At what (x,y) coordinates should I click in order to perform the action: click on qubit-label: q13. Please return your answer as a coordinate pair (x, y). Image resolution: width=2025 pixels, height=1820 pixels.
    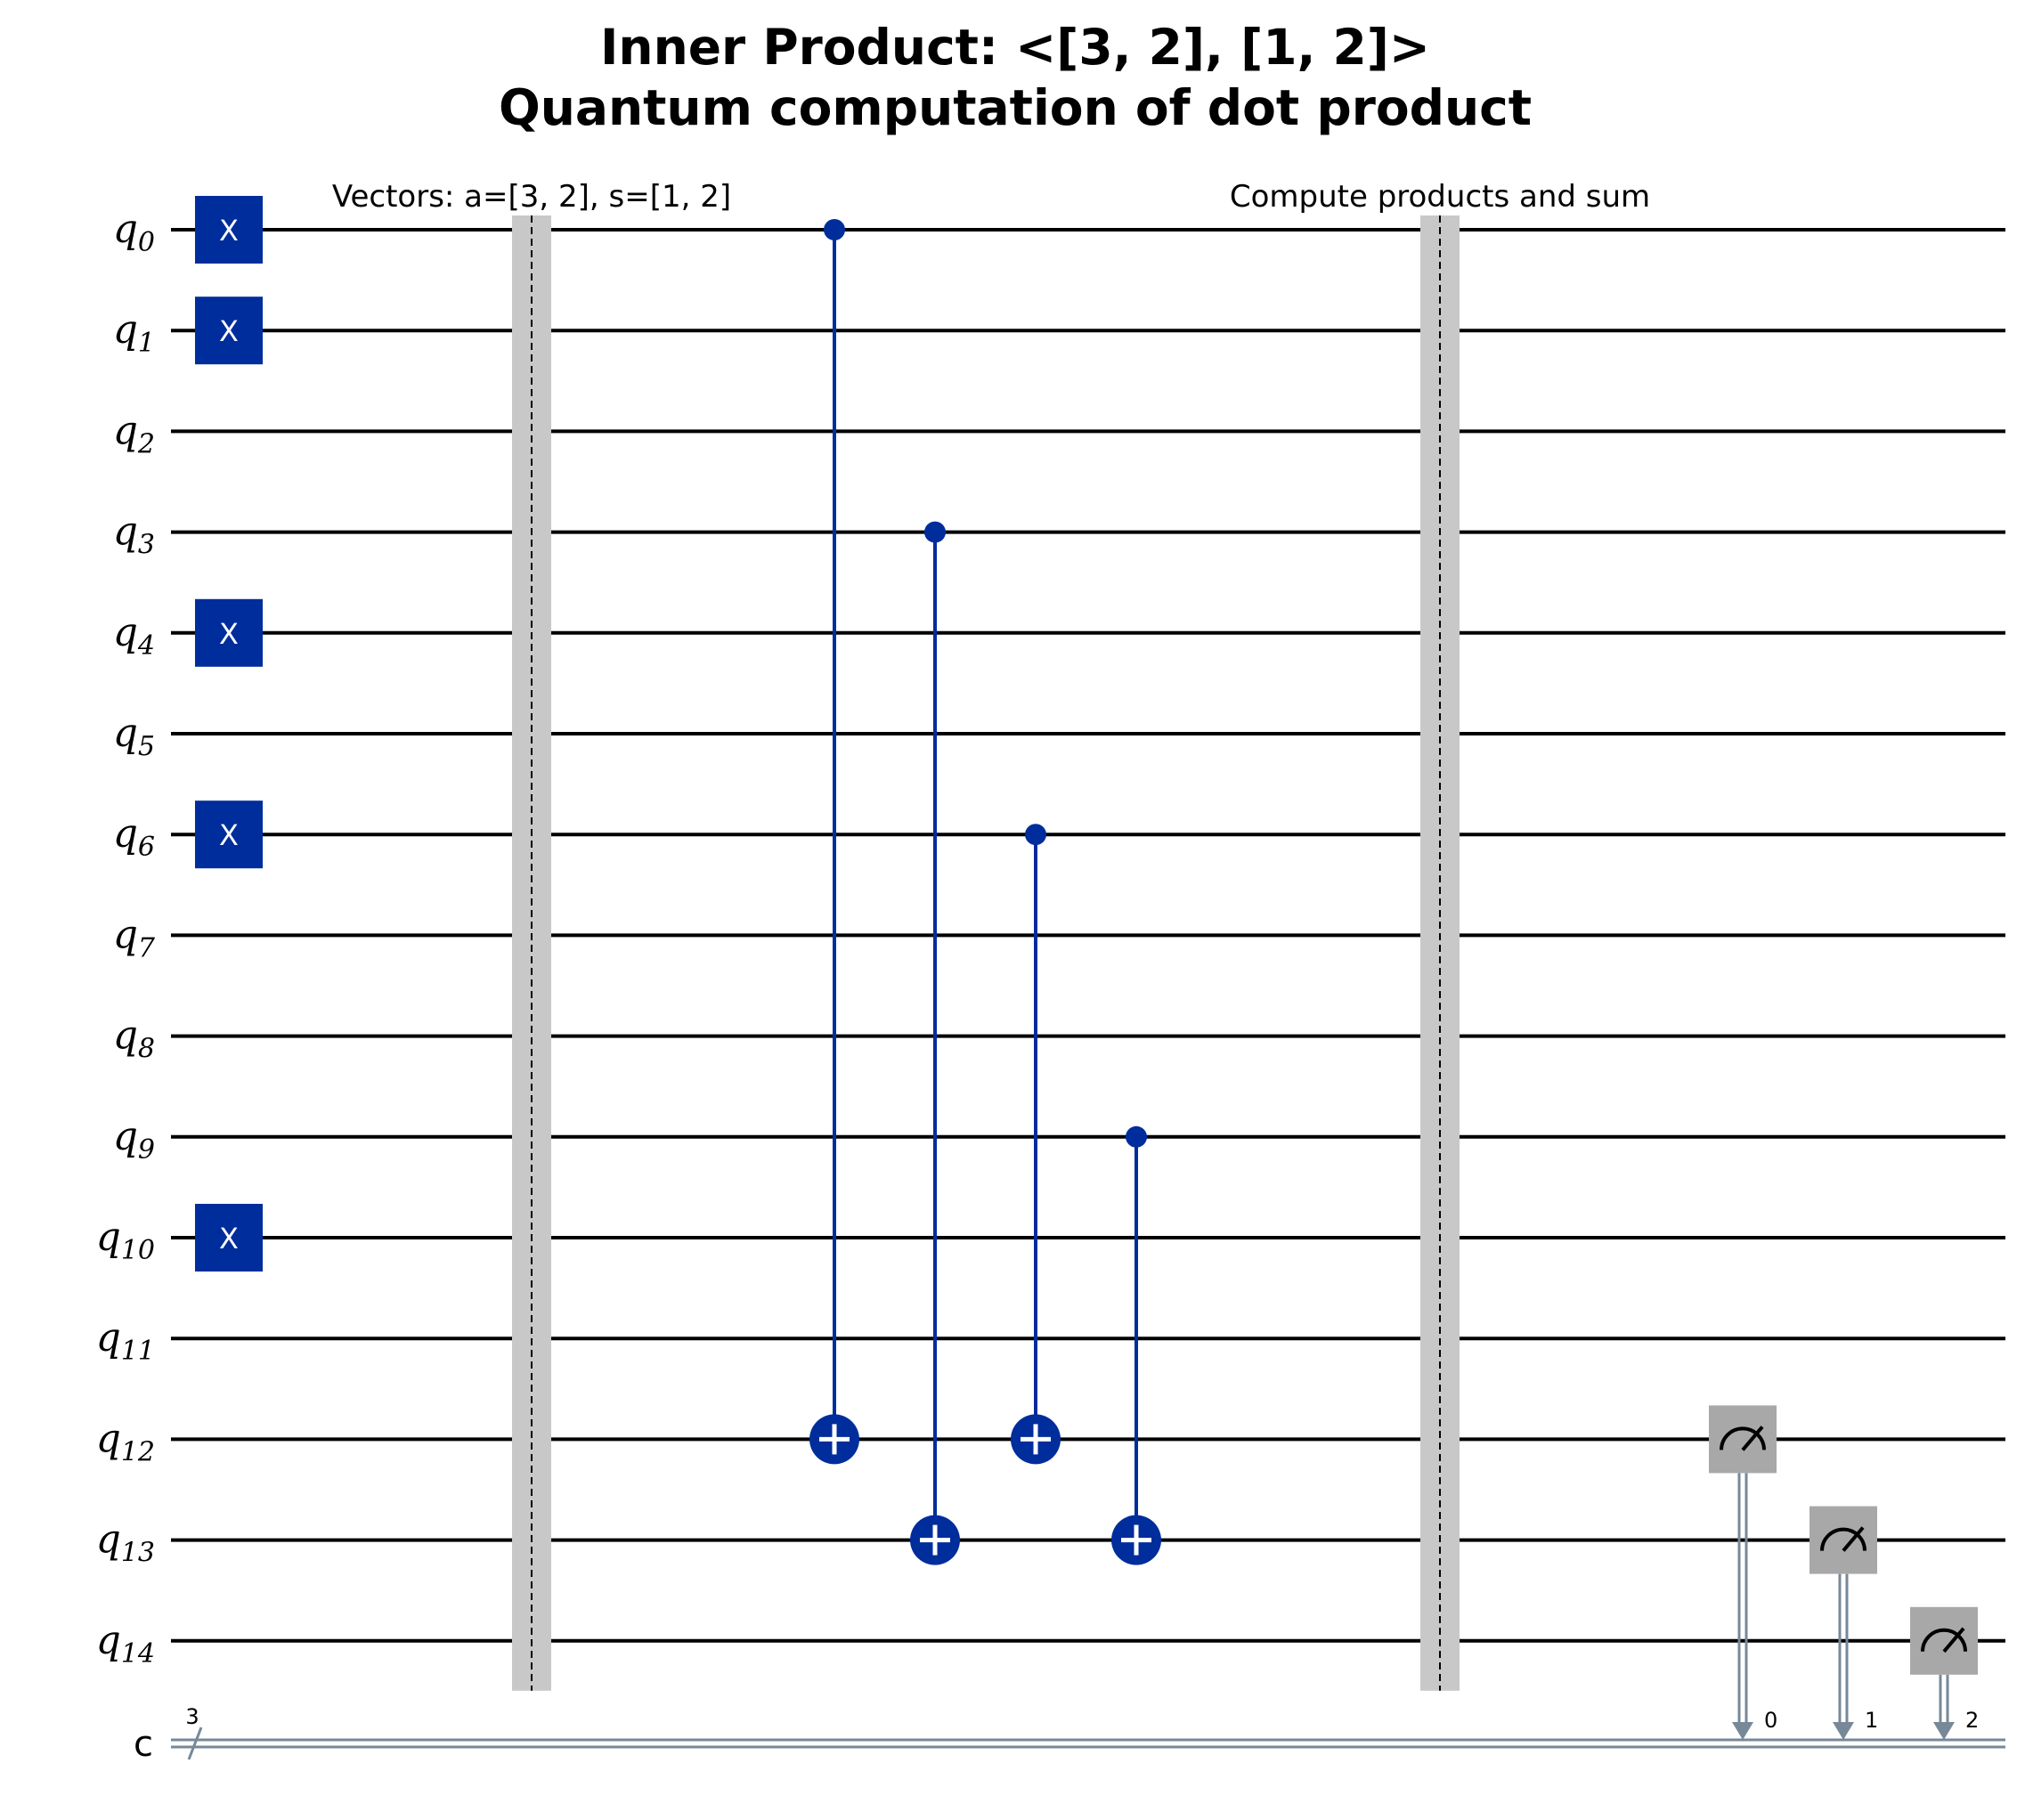
    Looking at the image, I should click on (125, 1543).